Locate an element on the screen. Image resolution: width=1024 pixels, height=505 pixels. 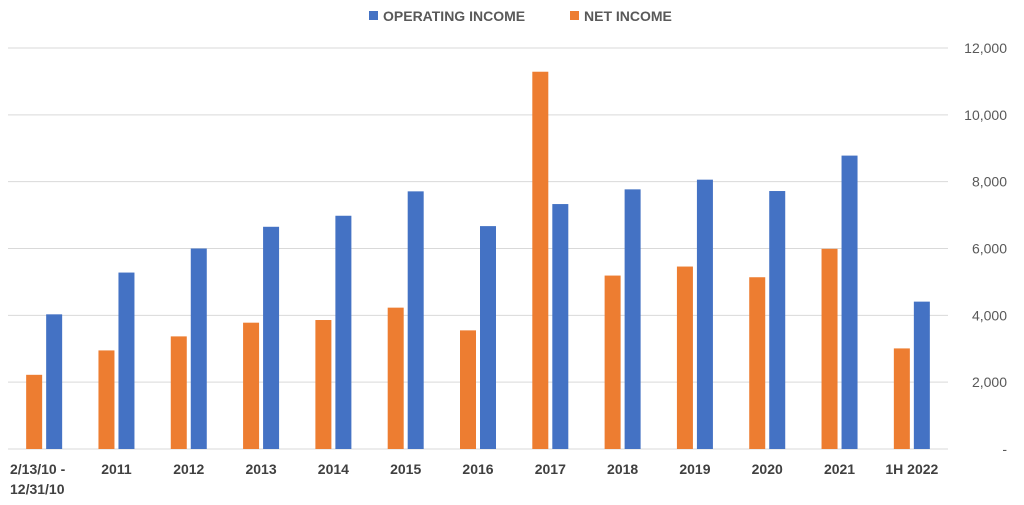
y-tick-label: 8,000 is located at coordinates (989, 182).